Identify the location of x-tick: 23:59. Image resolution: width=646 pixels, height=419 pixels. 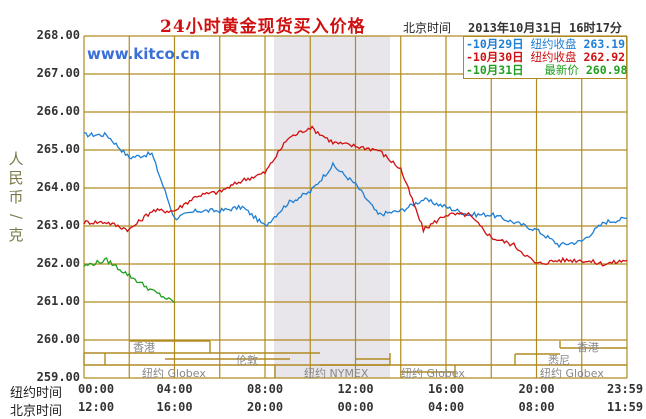
(625, 389).